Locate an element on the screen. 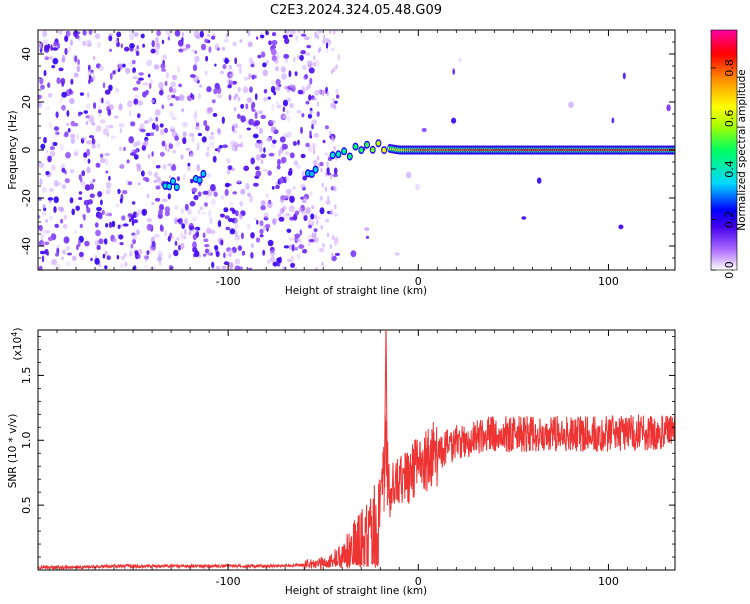 This screenshot has height=604, width=750. colorbar-tick-label: 0.2 is located at coordinates (729, 220).